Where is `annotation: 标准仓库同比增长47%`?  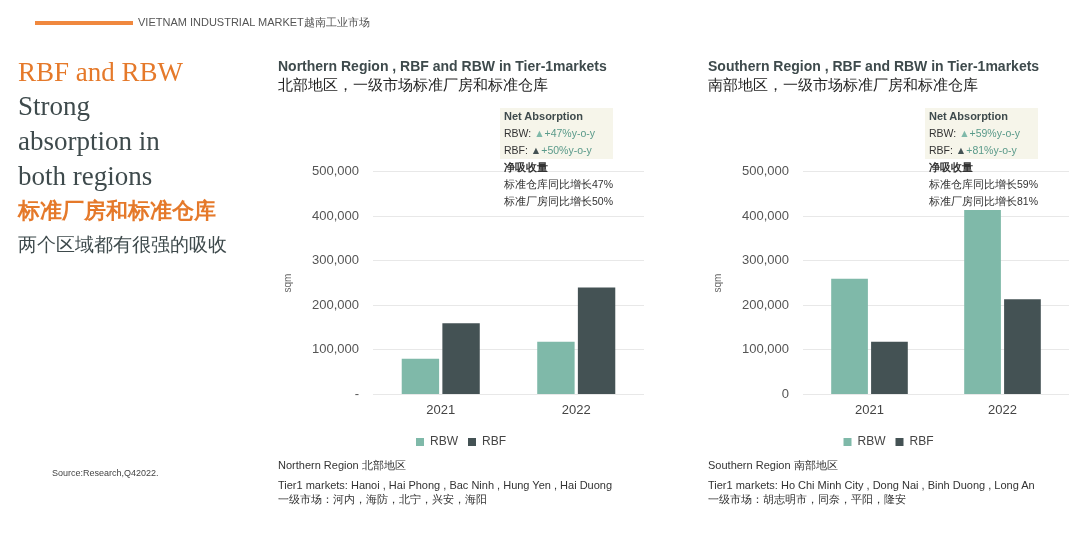
annotation: 标准仓库同比增长47% is located at coordinates (558, 184).